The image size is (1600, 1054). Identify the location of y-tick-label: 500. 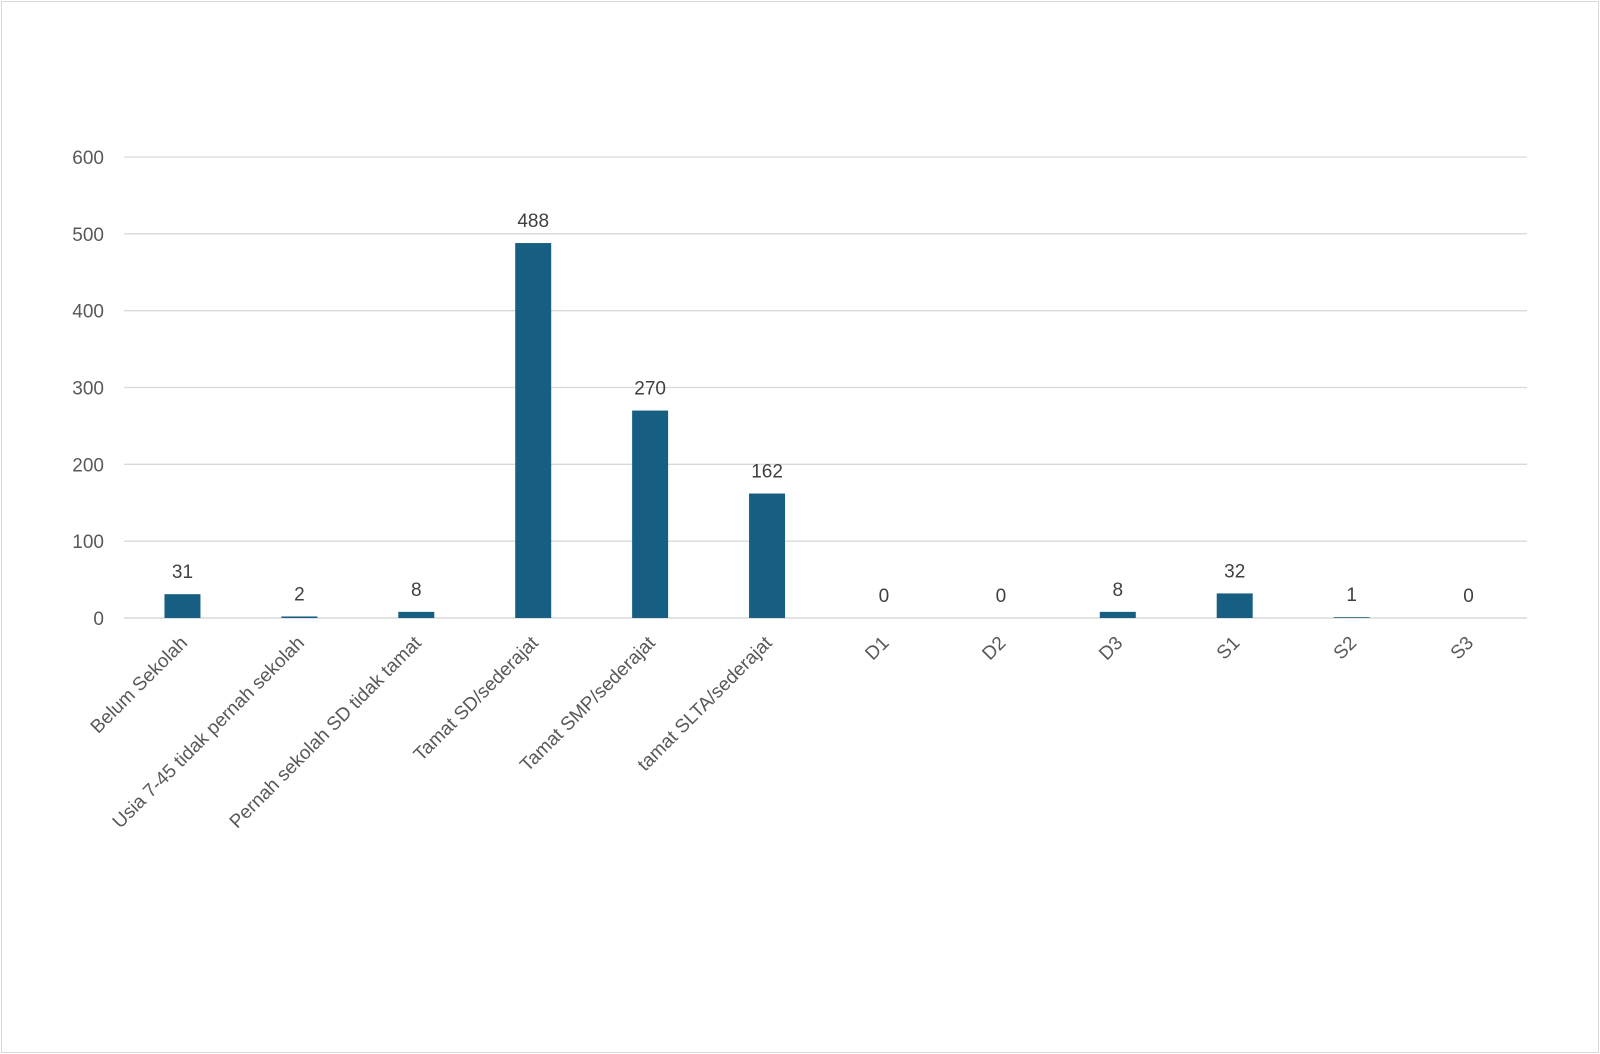
(88, 235).